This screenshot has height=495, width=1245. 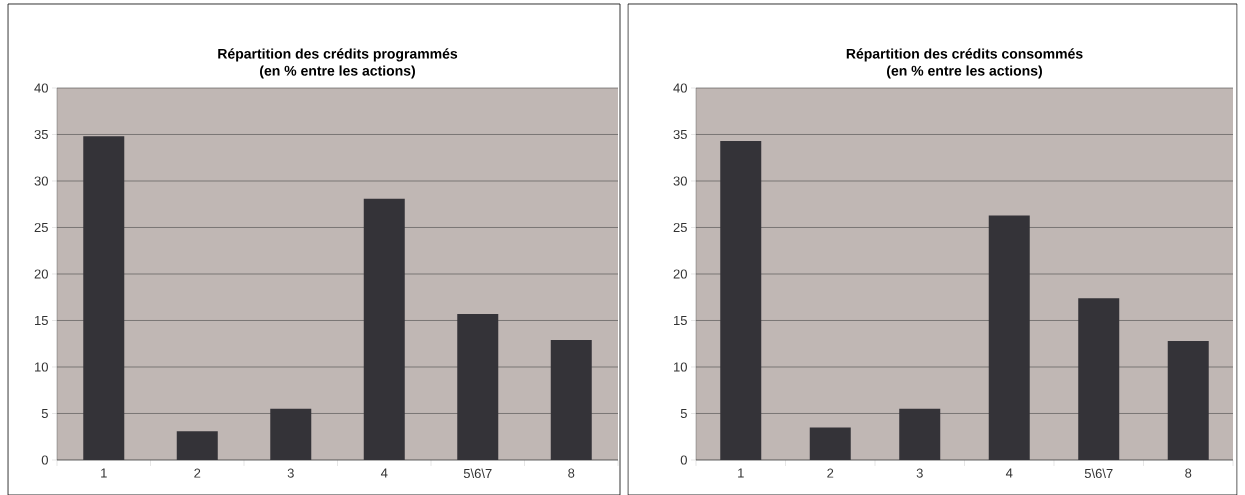 I want to click on chart-title: Répartition des crédits consommés, so click(x=964, y=55).